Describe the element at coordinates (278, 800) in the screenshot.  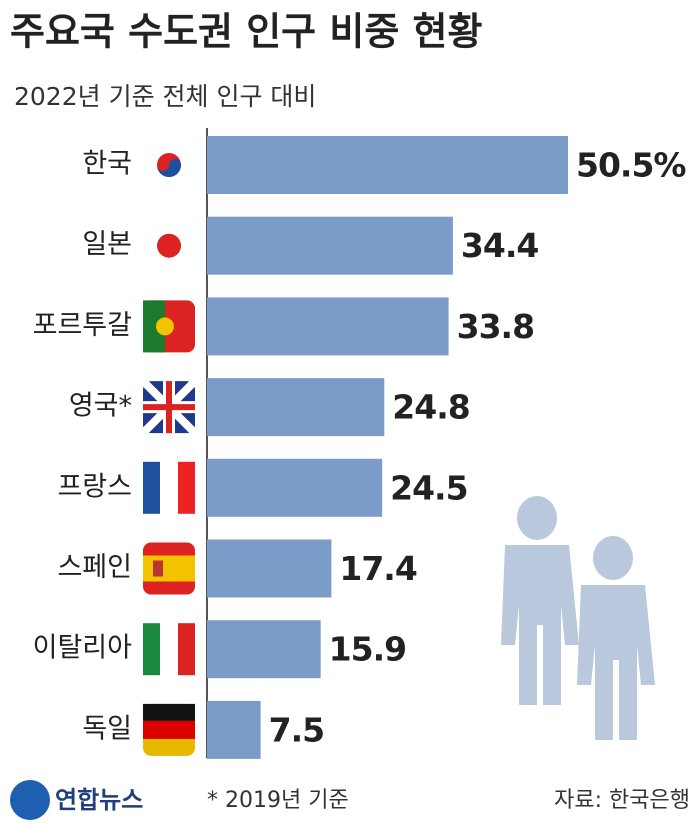
I see `footnote: * 2019년 기준` at that location.